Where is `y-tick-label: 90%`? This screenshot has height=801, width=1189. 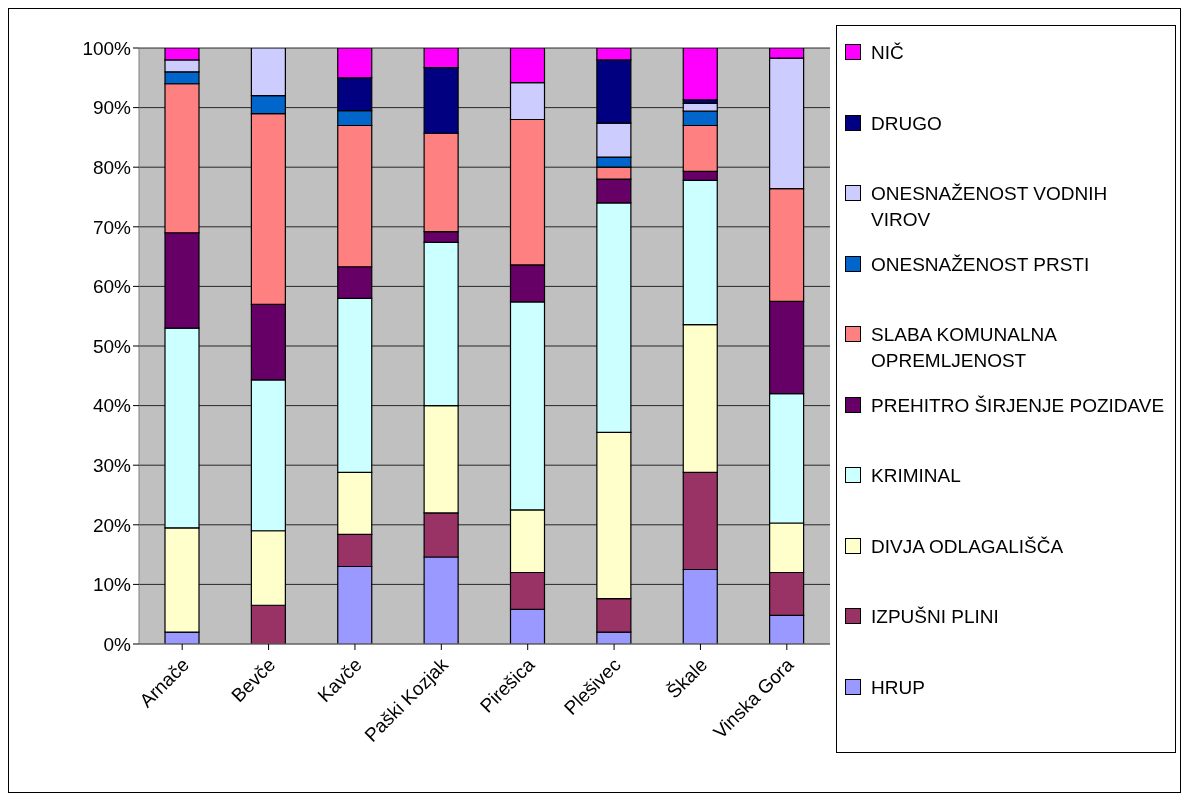
y-tick-label: 90% is located at coordinates (112, 108).